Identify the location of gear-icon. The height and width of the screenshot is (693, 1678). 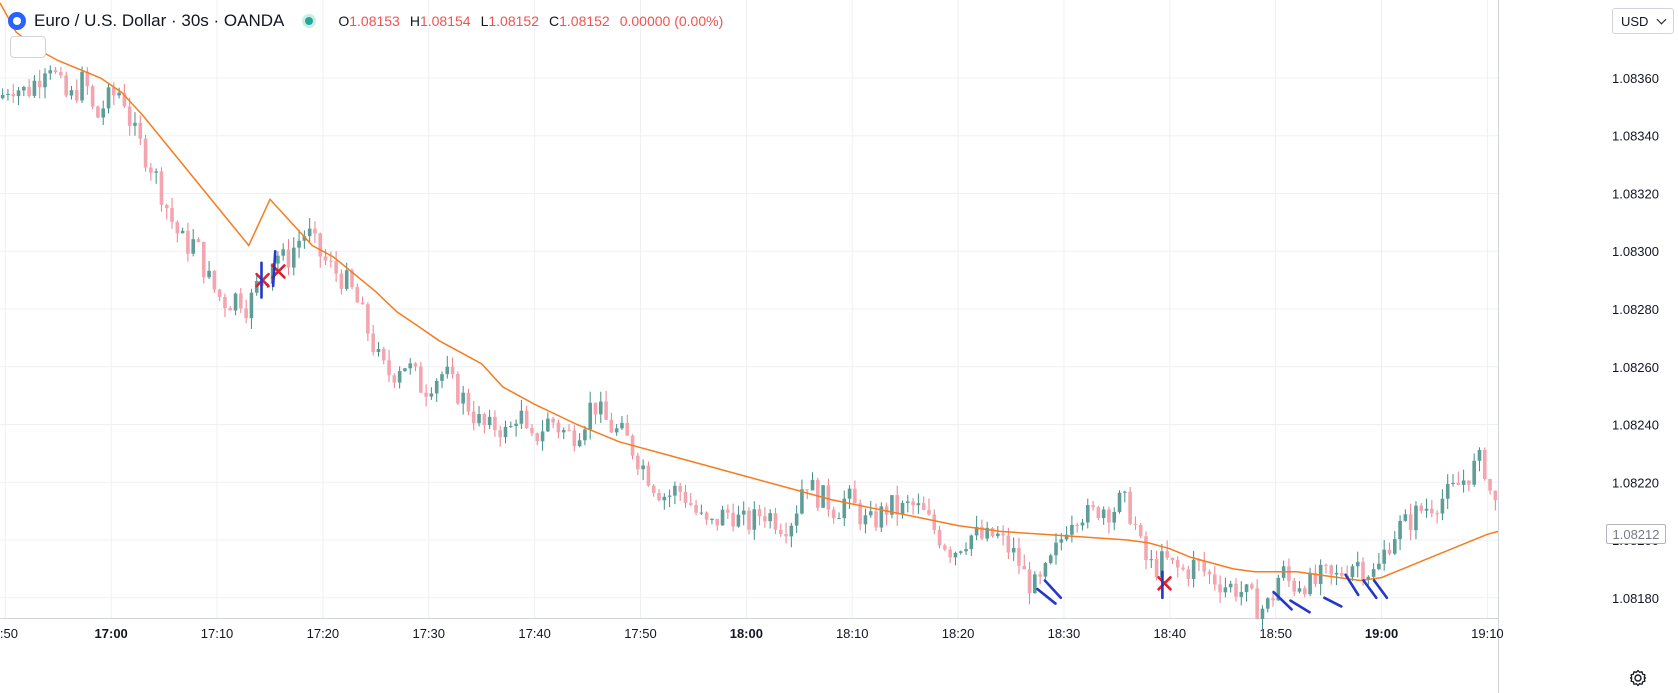
(1638, 678).